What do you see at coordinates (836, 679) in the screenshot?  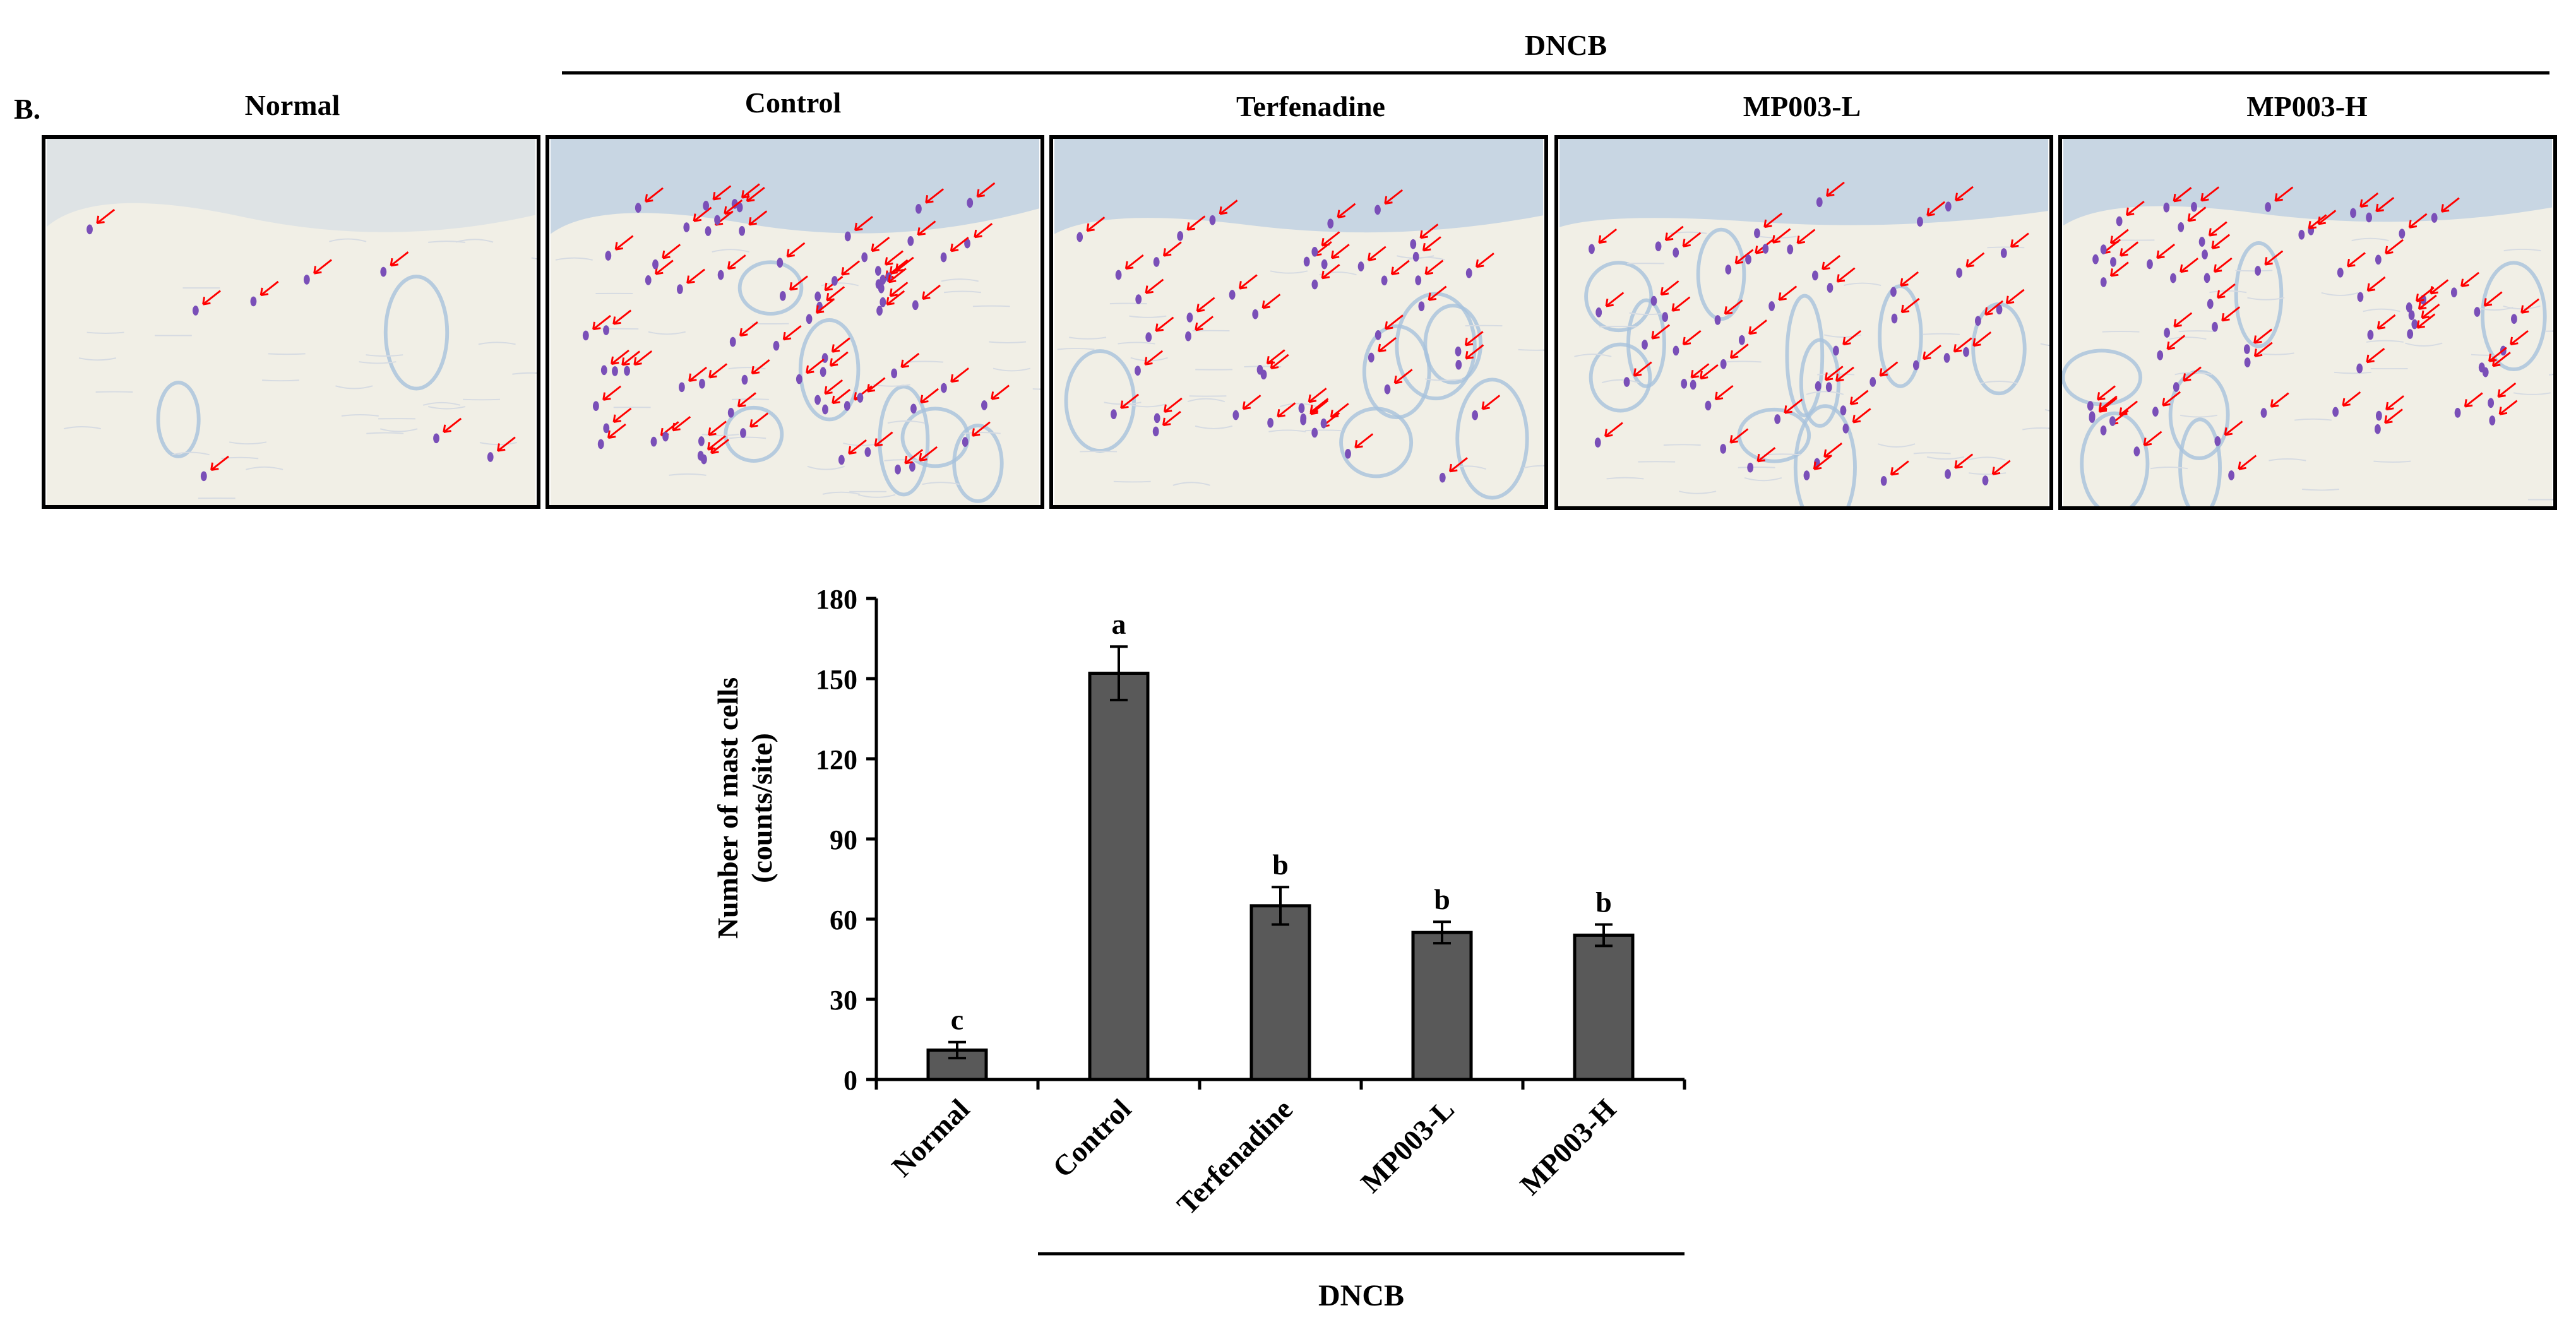 I see `y-tick-label: 150` at bounding box center [836, 679].